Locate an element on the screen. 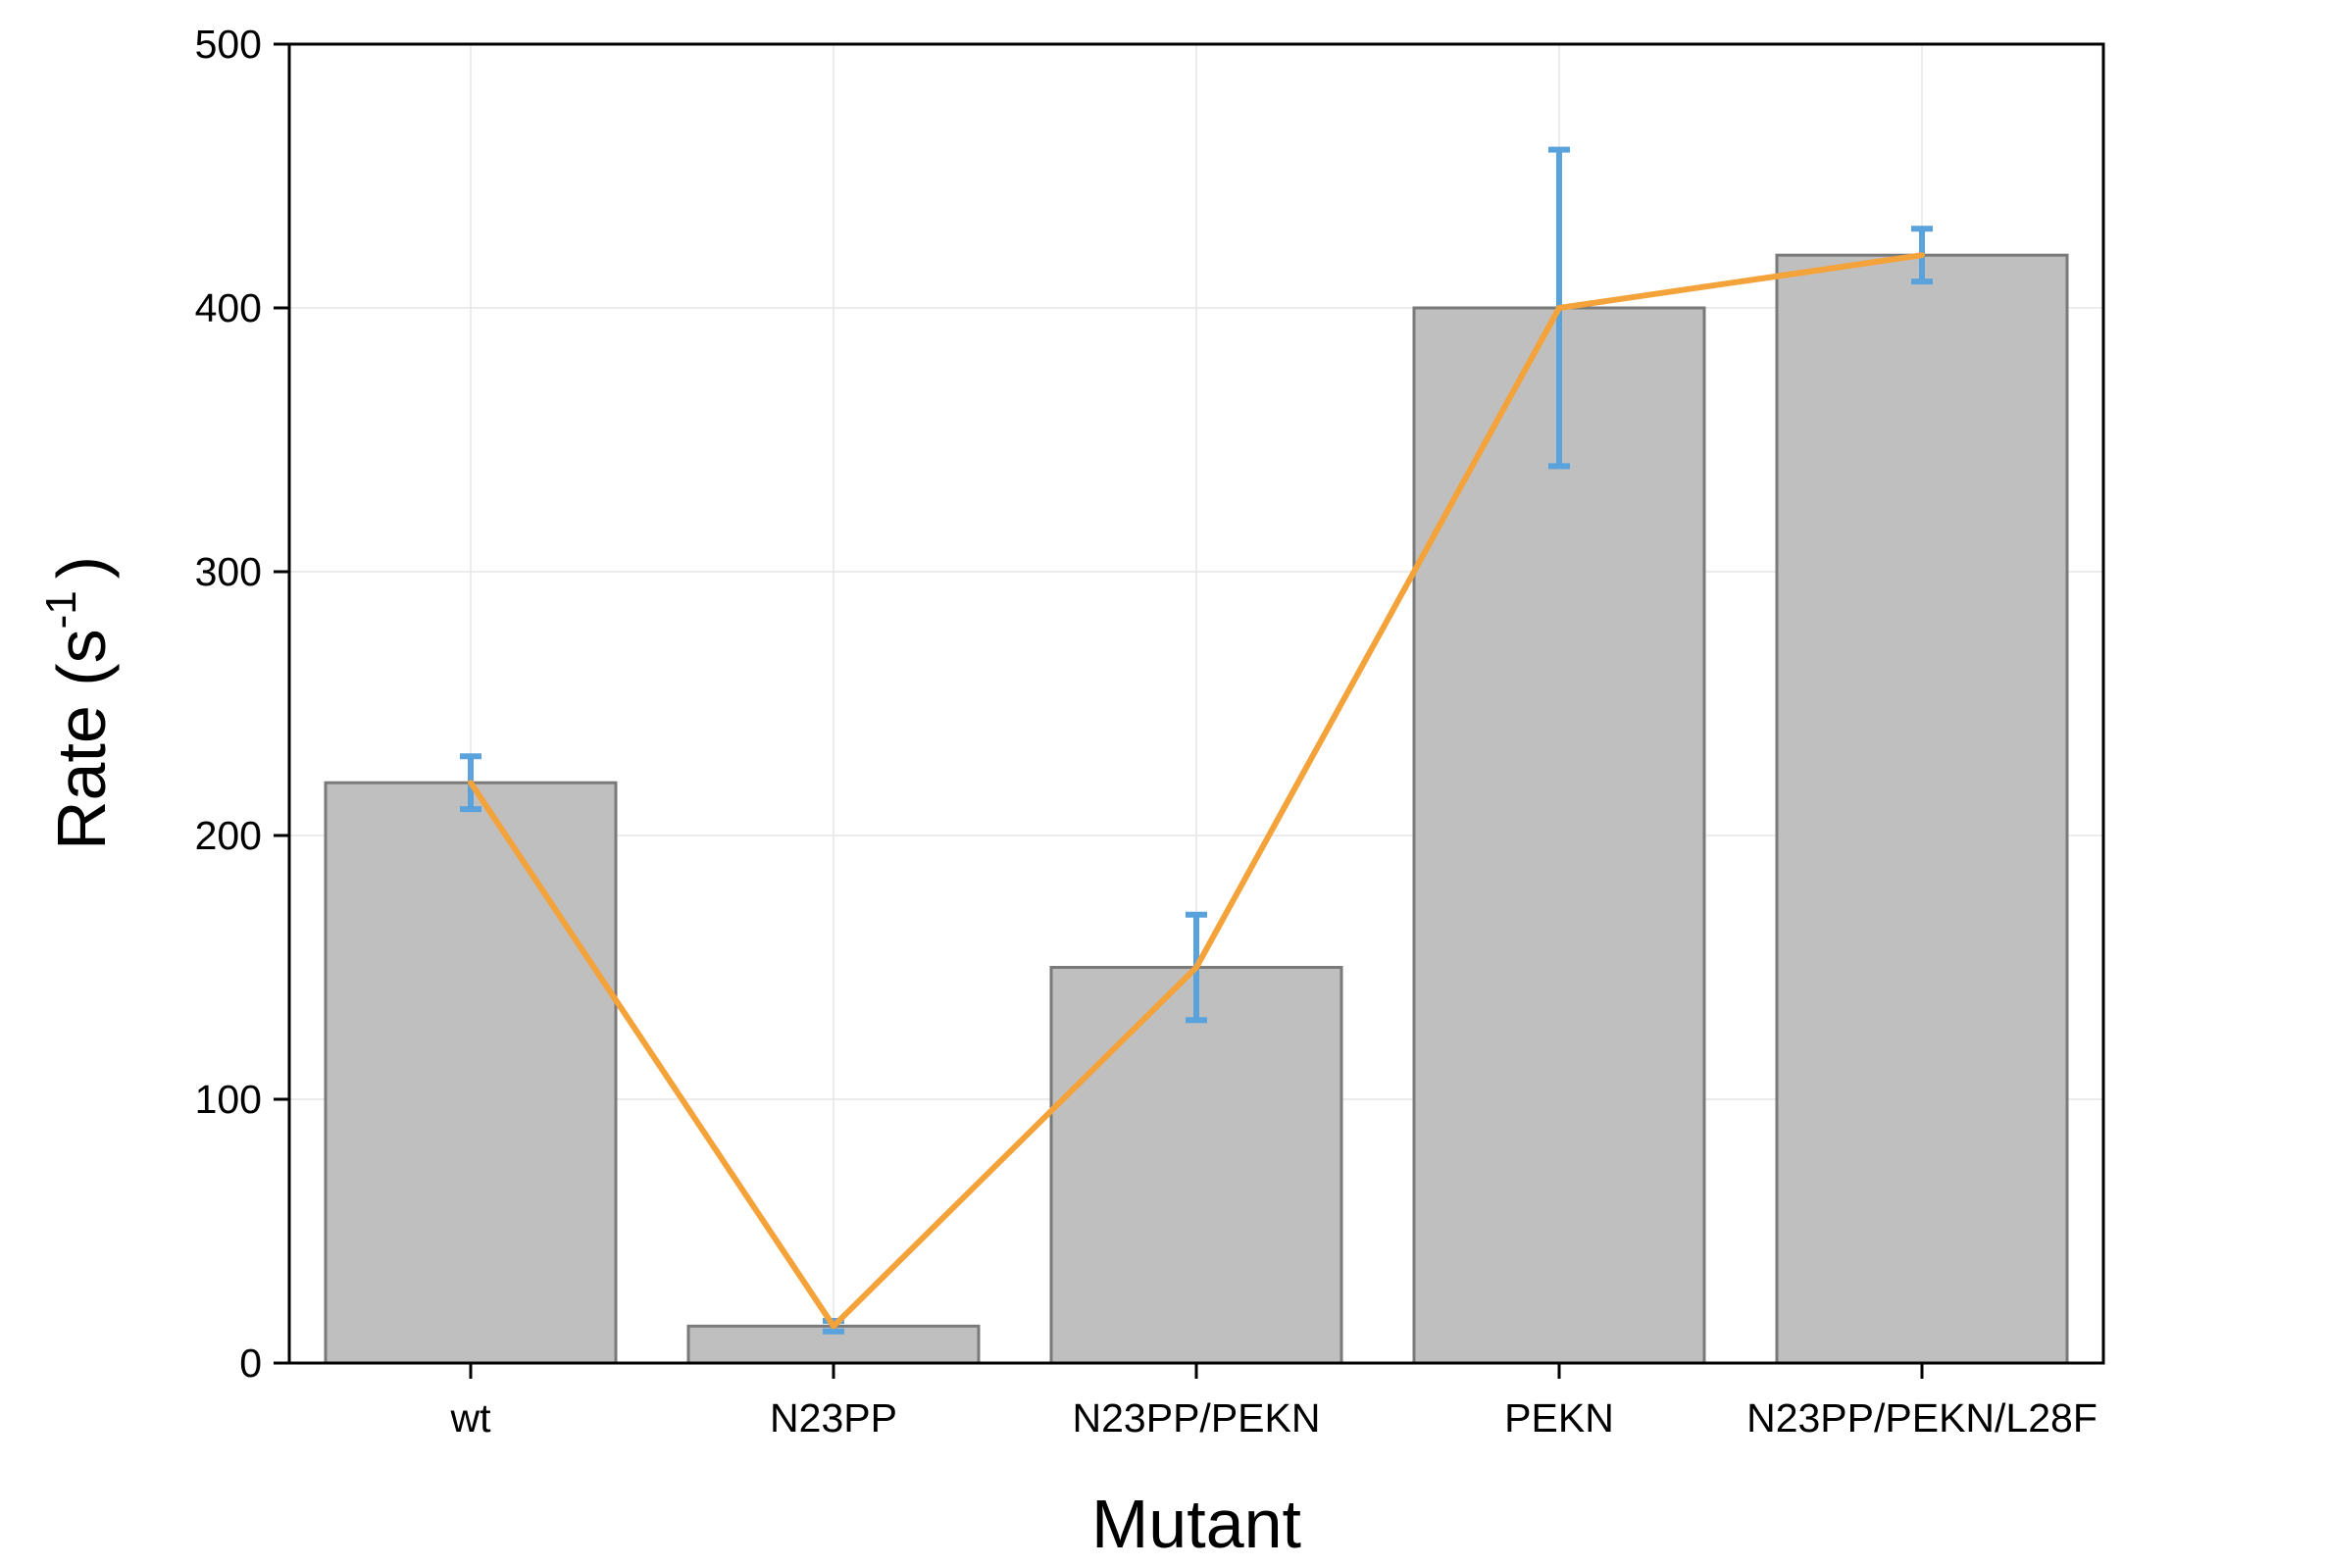 Image resolution: width=2325 pixels, height=1568 pixels. y-tick-label: 200 is located at coordinates (229, 835).